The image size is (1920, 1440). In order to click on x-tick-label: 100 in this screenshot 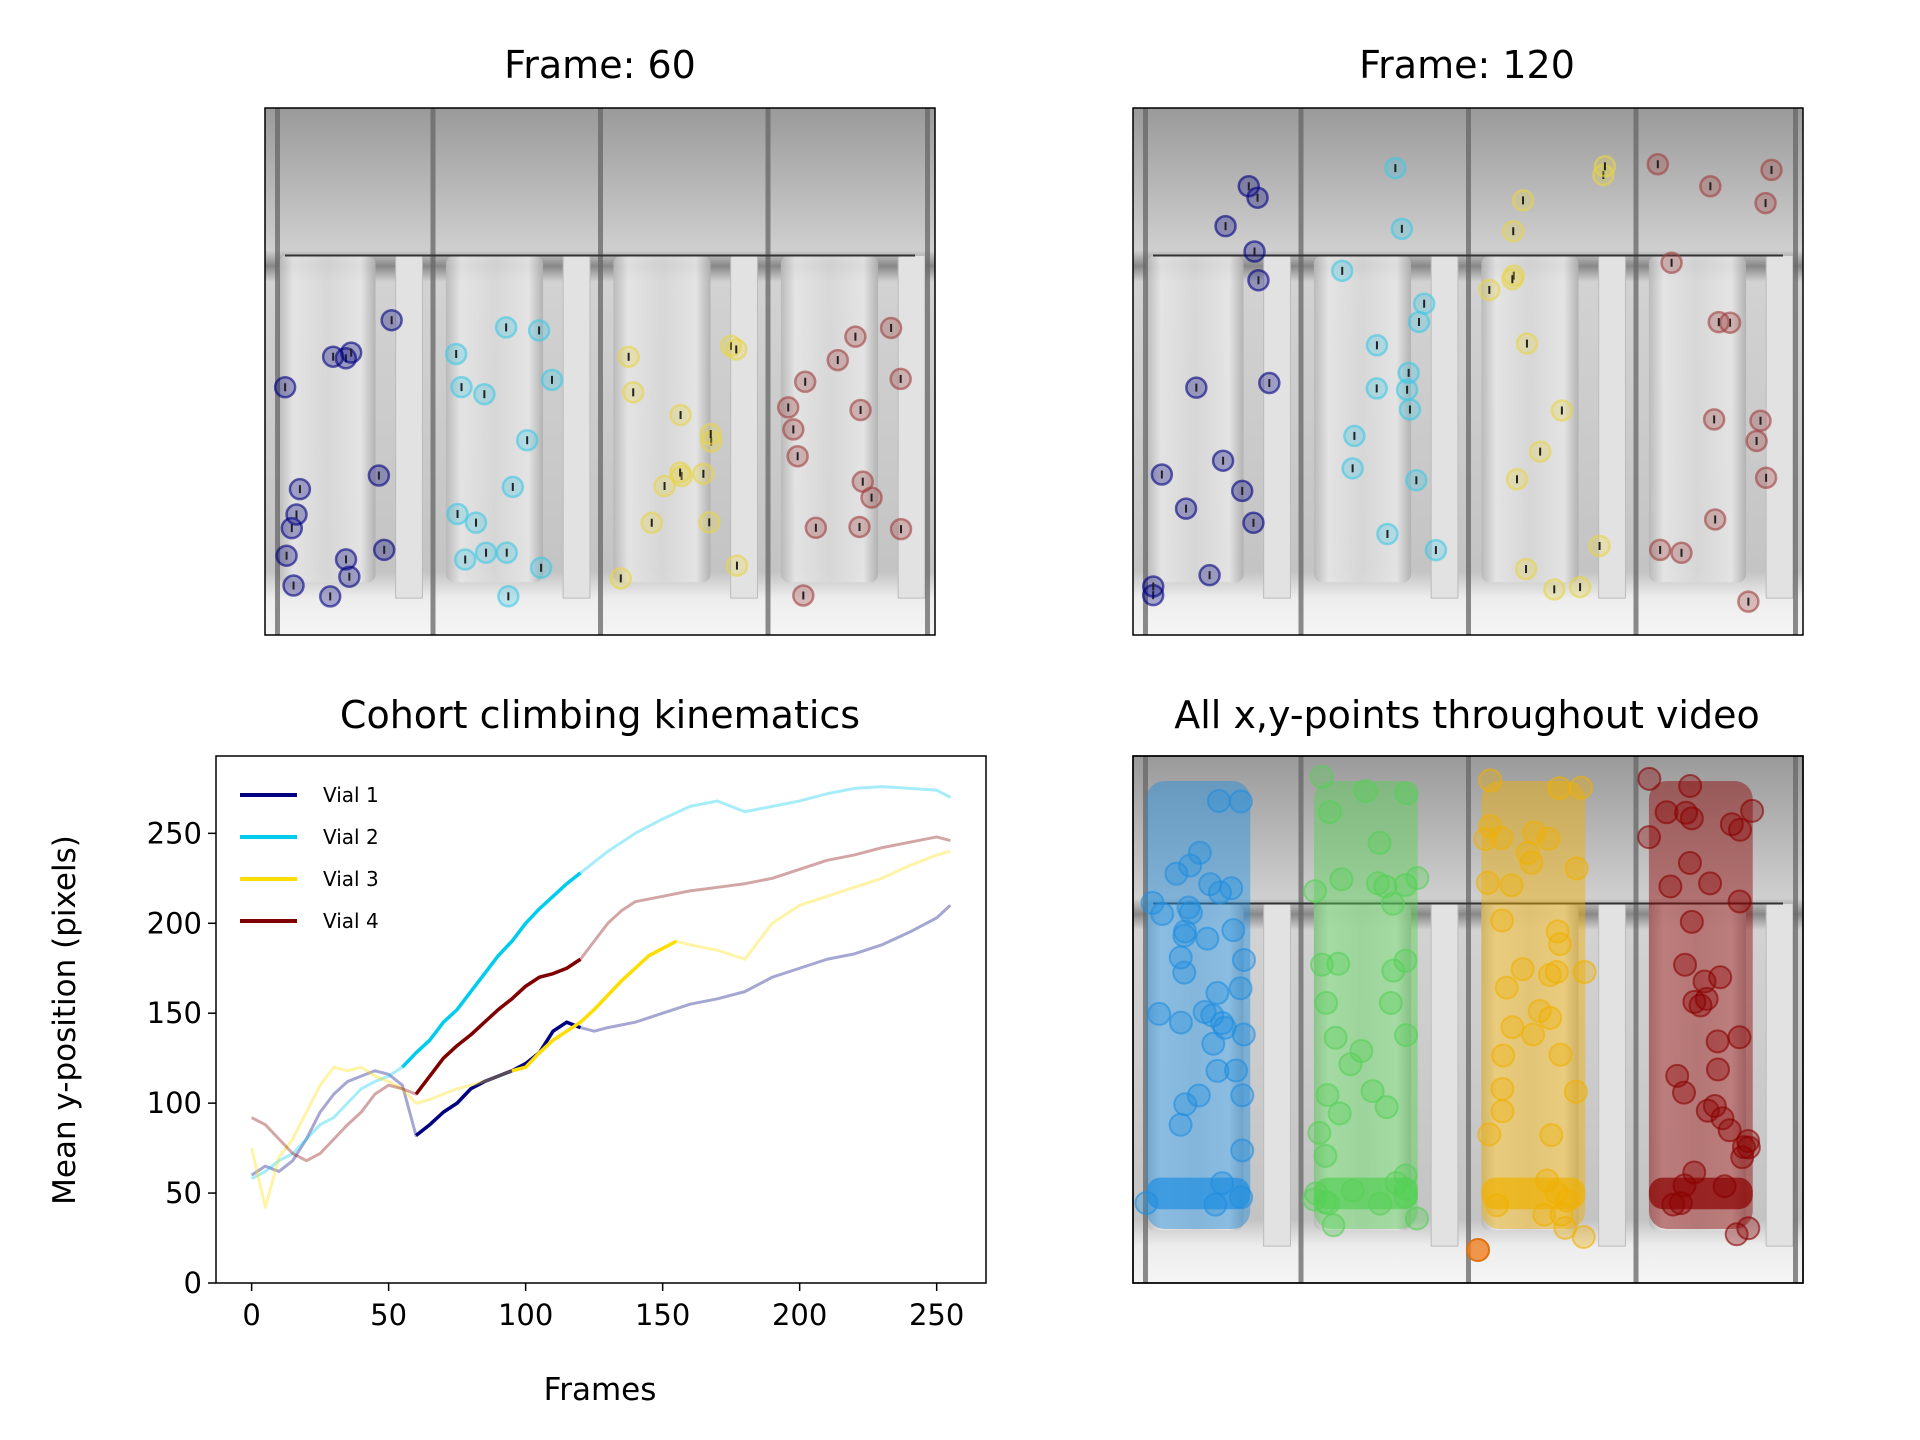, I will do `click(525, 1315)`.